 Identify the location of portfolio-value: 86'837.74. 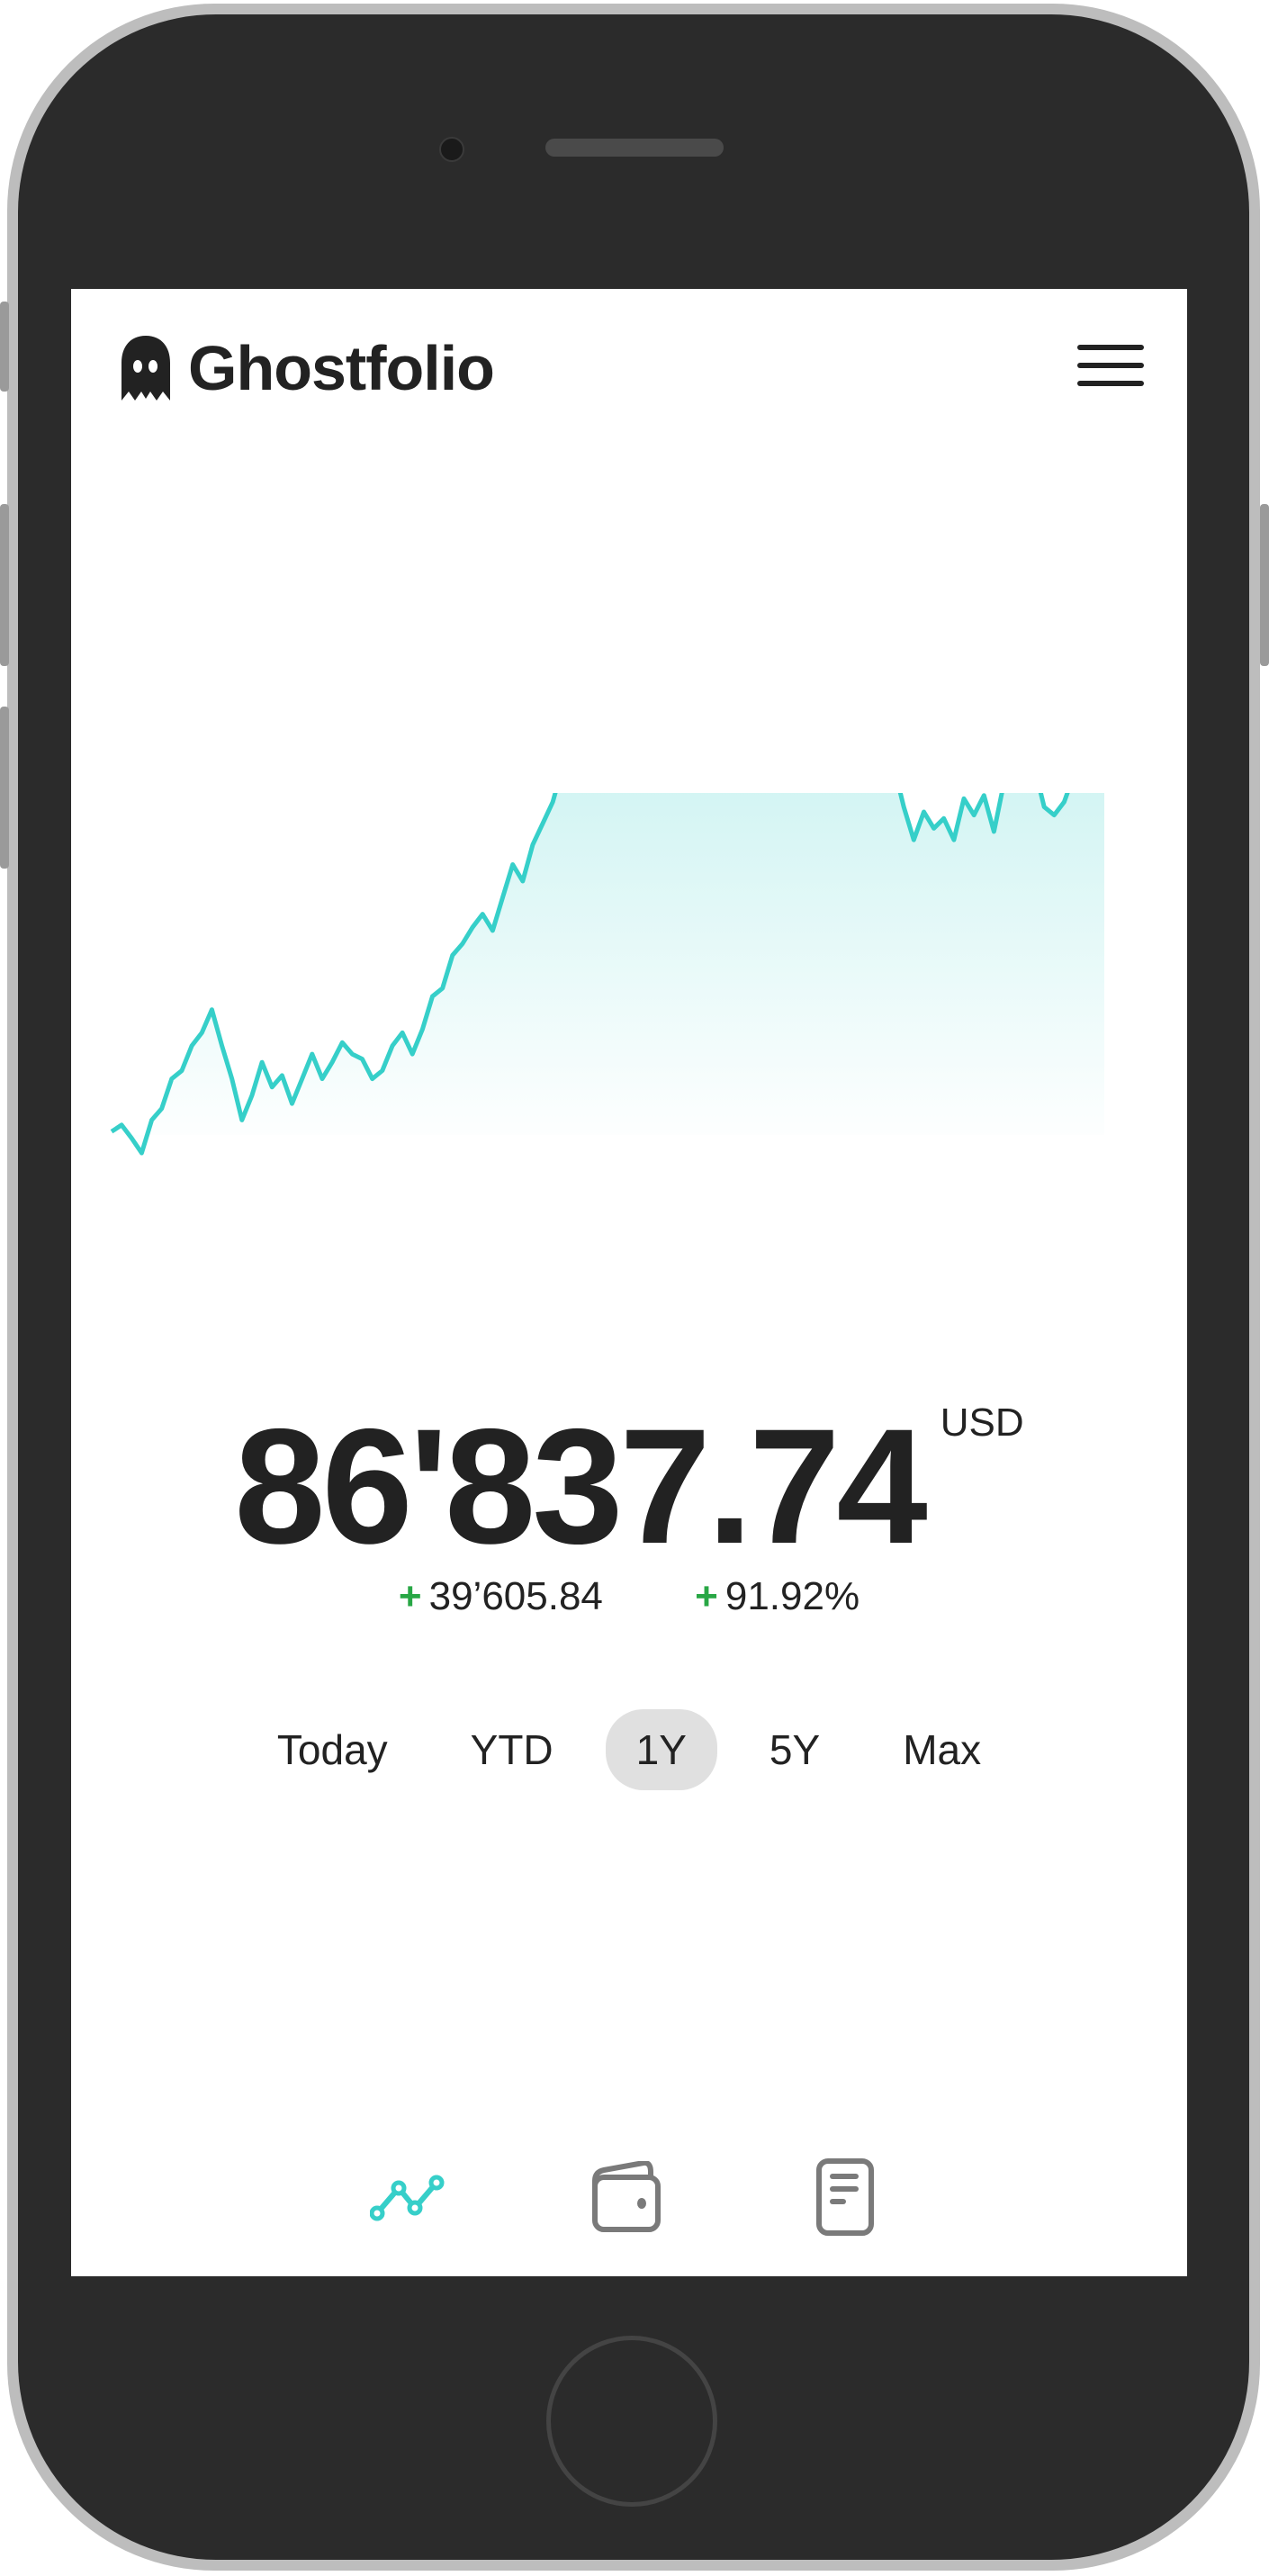
(580, 1486).